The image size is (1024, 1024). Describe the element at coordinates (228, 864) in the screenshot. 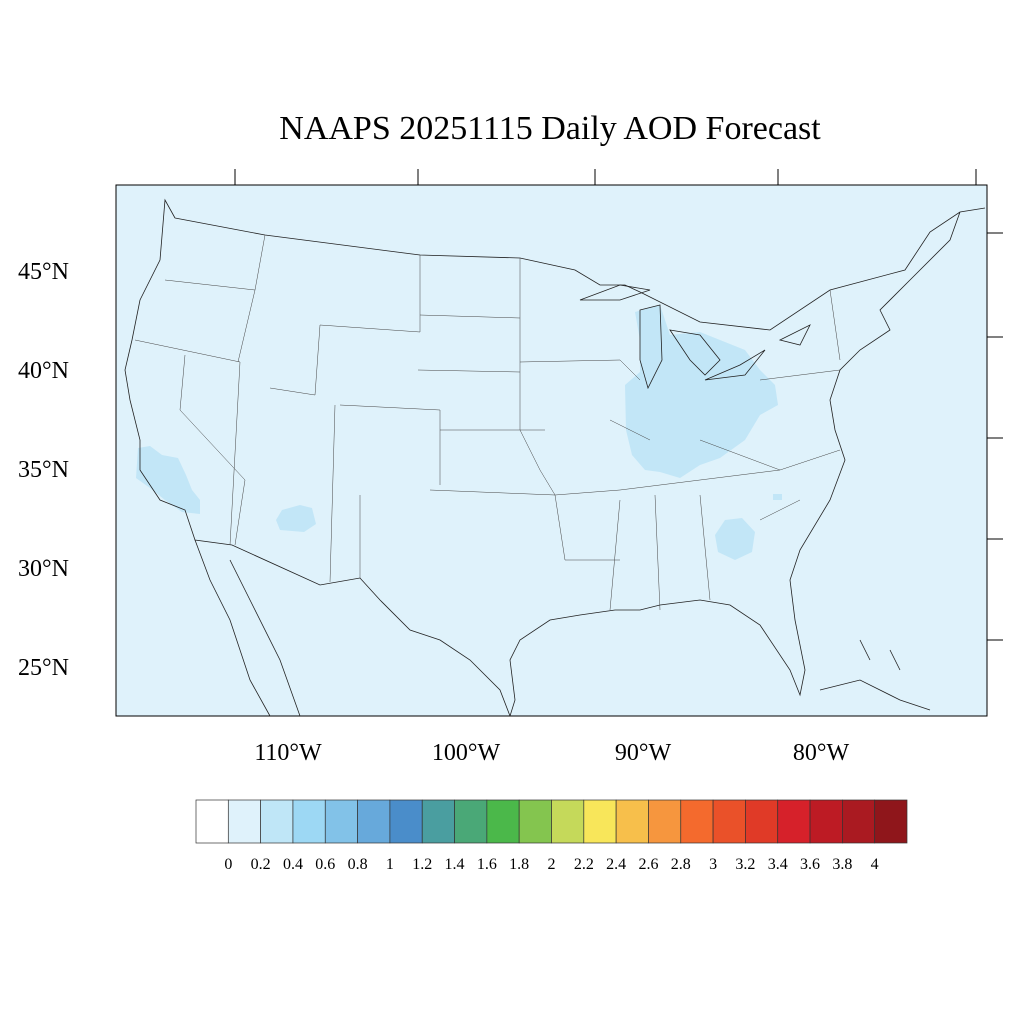

I see `colorbar-label: 0` at that location.